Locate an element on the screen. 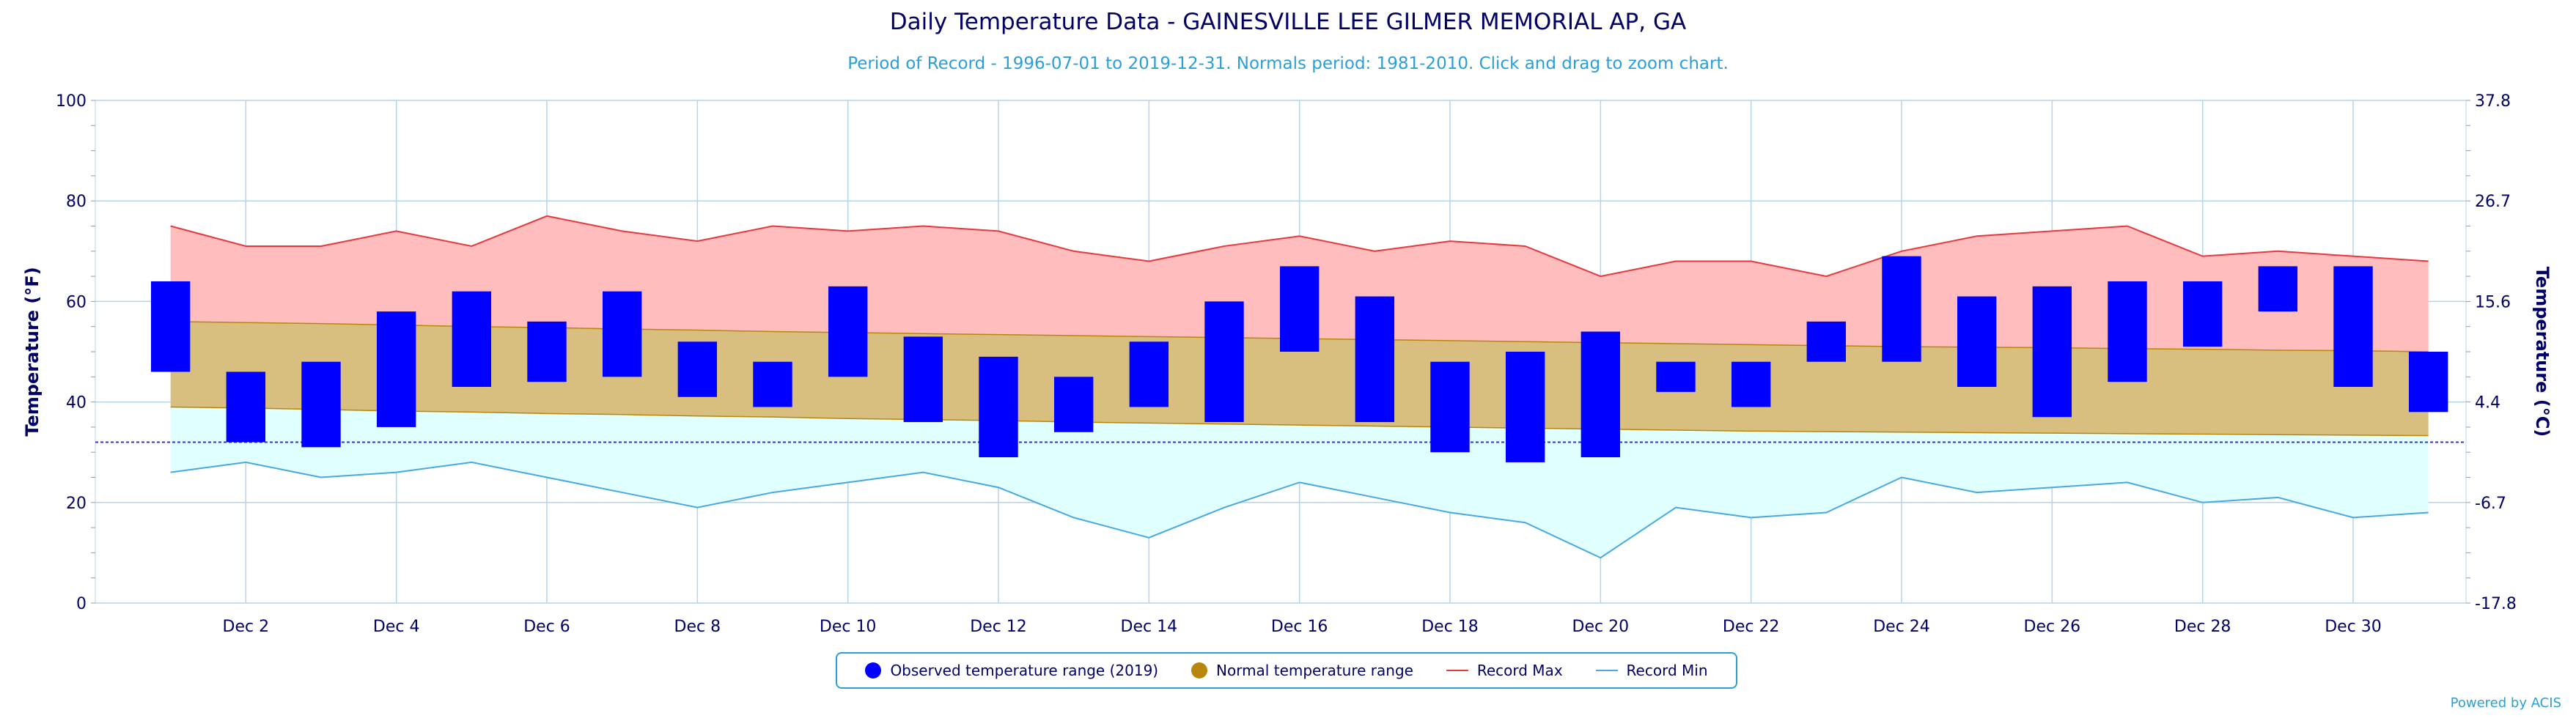 This screenshot has width=2576, height=721. y-tick-label: 20 is located at coordinates (76, 504).